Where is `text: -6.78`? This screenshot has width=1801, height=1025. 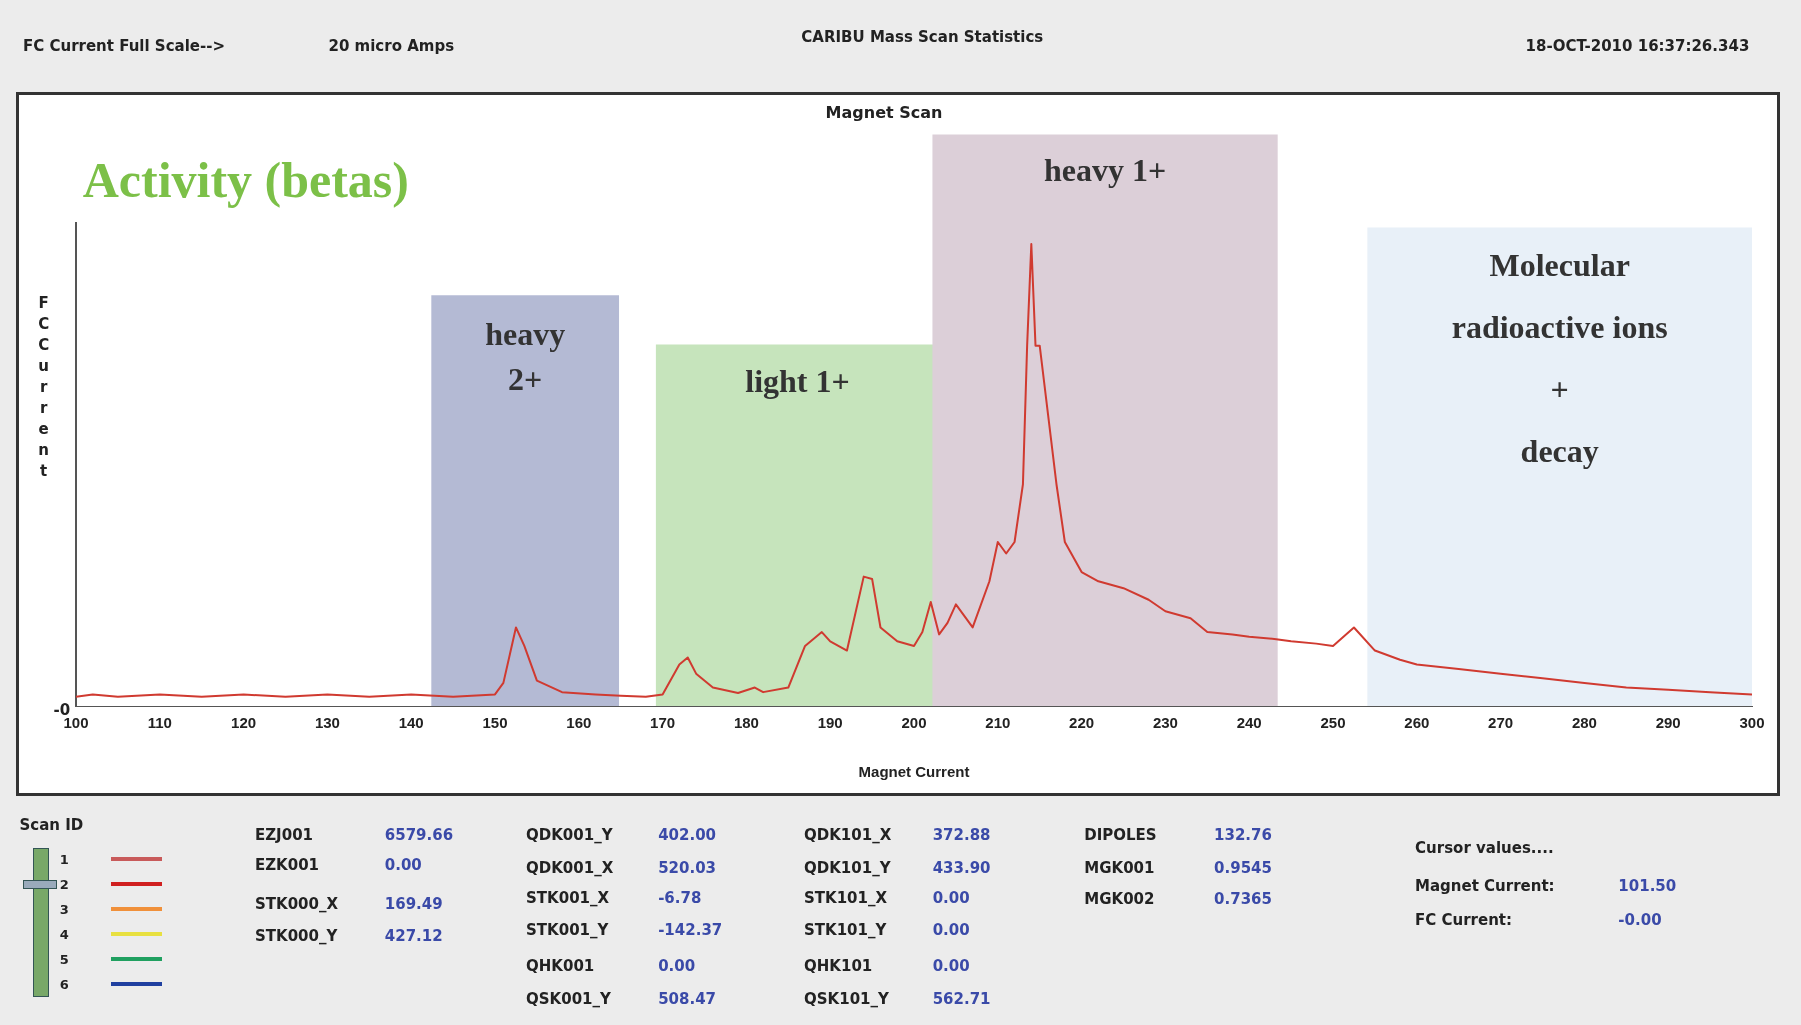 text: -6.78 is located at coordinates (680, 898).